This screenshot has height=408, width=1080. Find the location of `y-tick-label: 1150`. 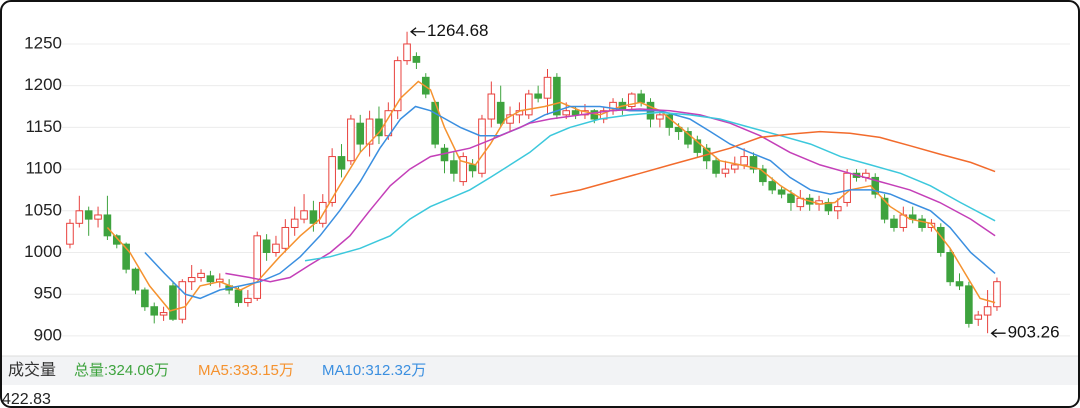

y-tick-label: 1150 is located at coordinates (43, 126).